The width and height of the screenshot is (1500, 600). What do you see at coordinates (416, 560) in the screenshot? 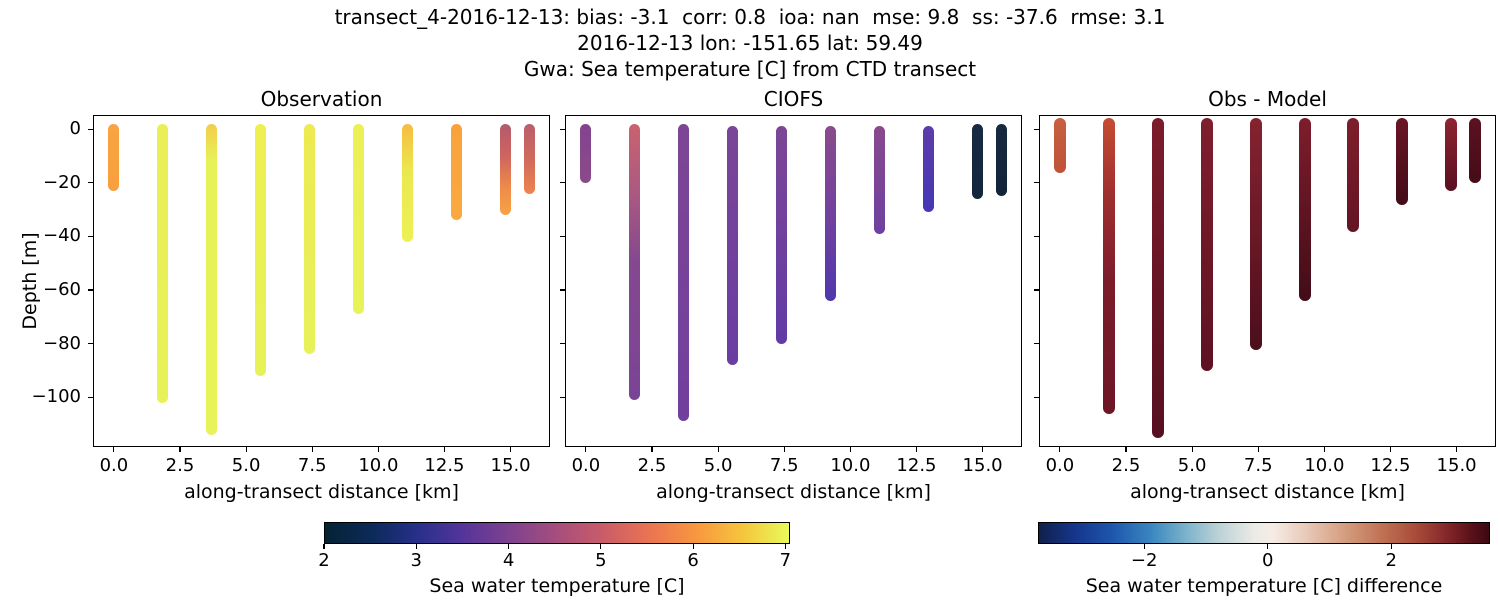
I see `colorbar-tick-label: 3` at bounding box center [416, 560].